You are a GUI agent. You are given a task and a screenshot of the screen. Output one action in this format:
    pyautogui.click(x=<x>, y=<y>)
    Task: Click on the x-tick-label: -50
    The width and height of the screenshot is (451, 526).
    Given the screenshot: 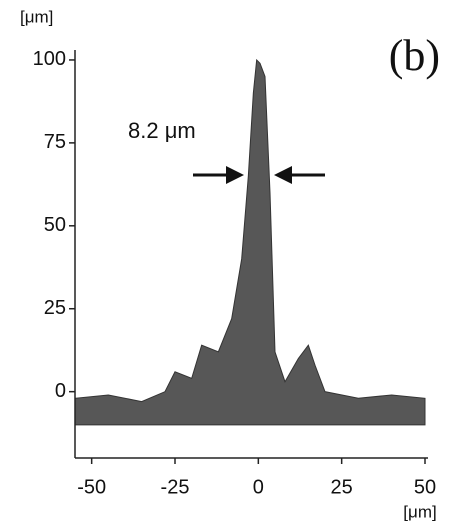 What is the action you would take?
    pyautogui.click(x=91, y=487)
    